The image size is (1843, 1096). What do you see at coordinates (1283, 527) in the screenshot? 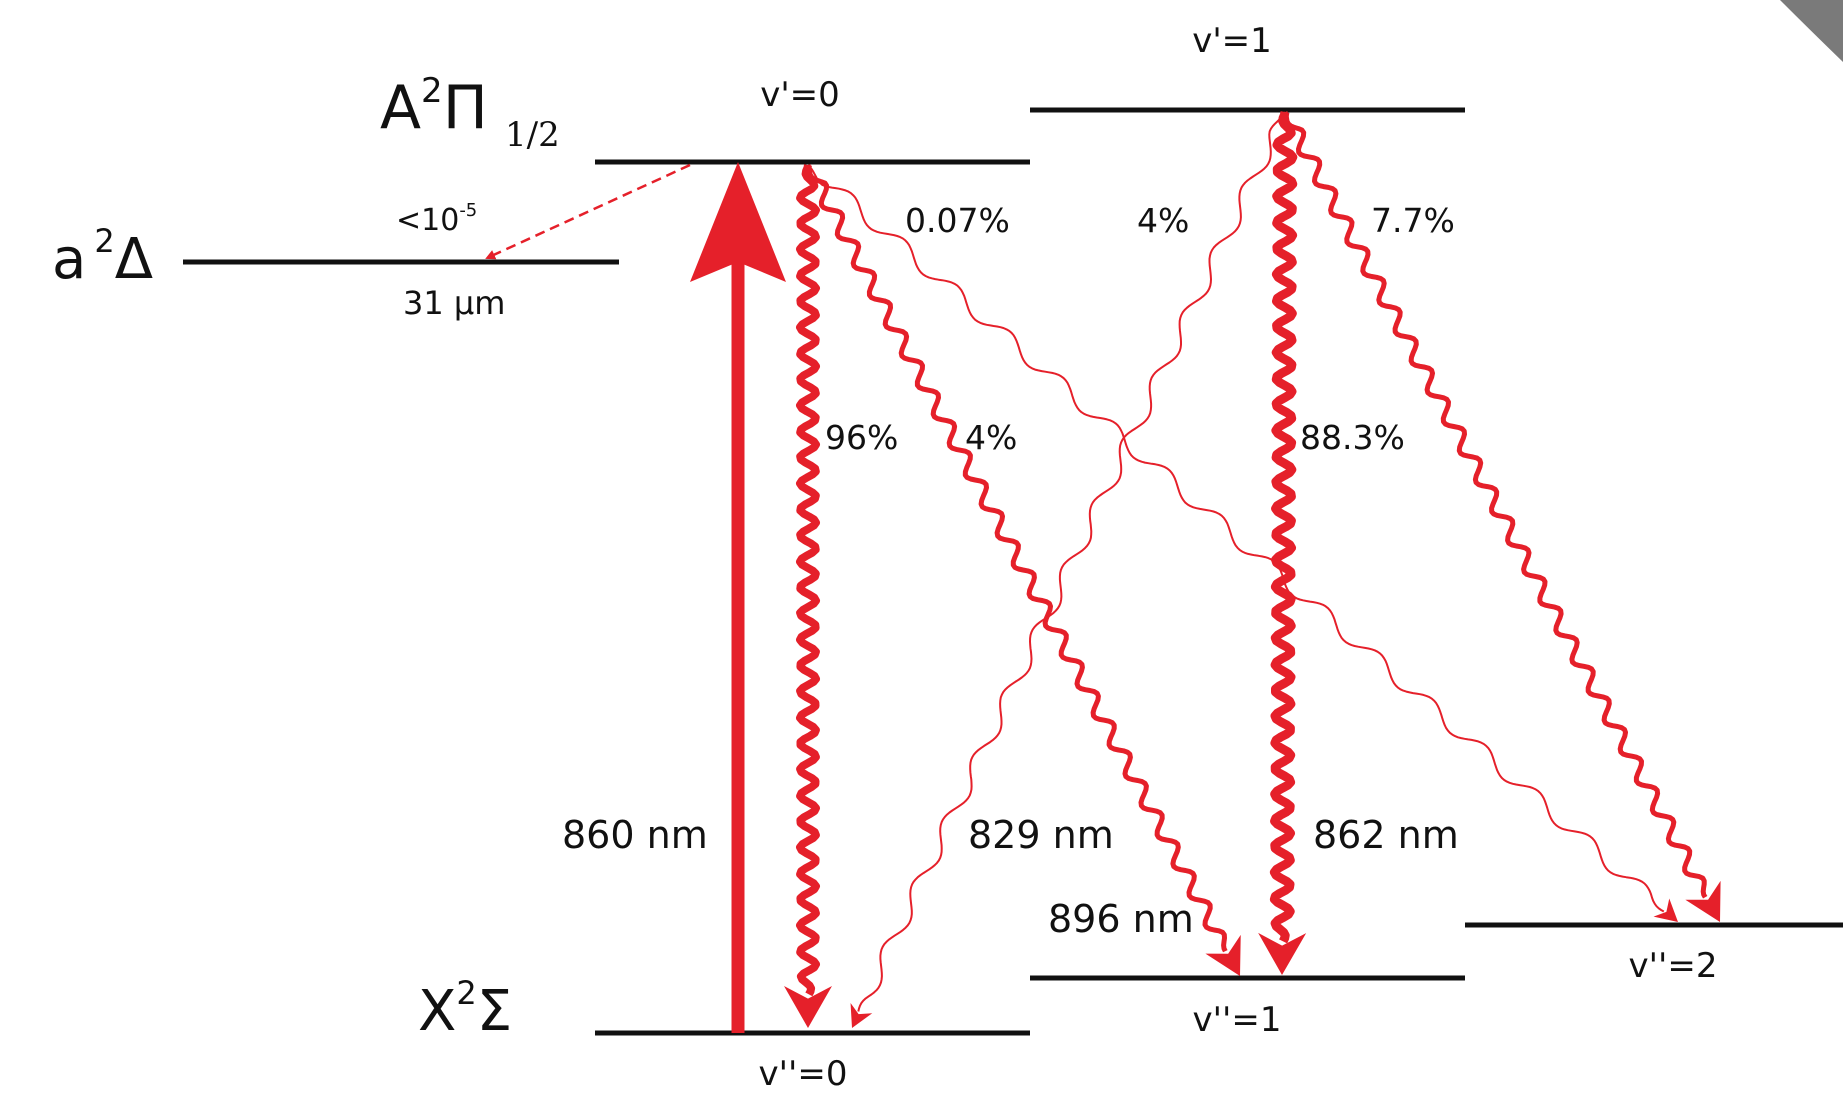
I see `decay-v1-to-v1-wave` at bounding box center [1283, 527].